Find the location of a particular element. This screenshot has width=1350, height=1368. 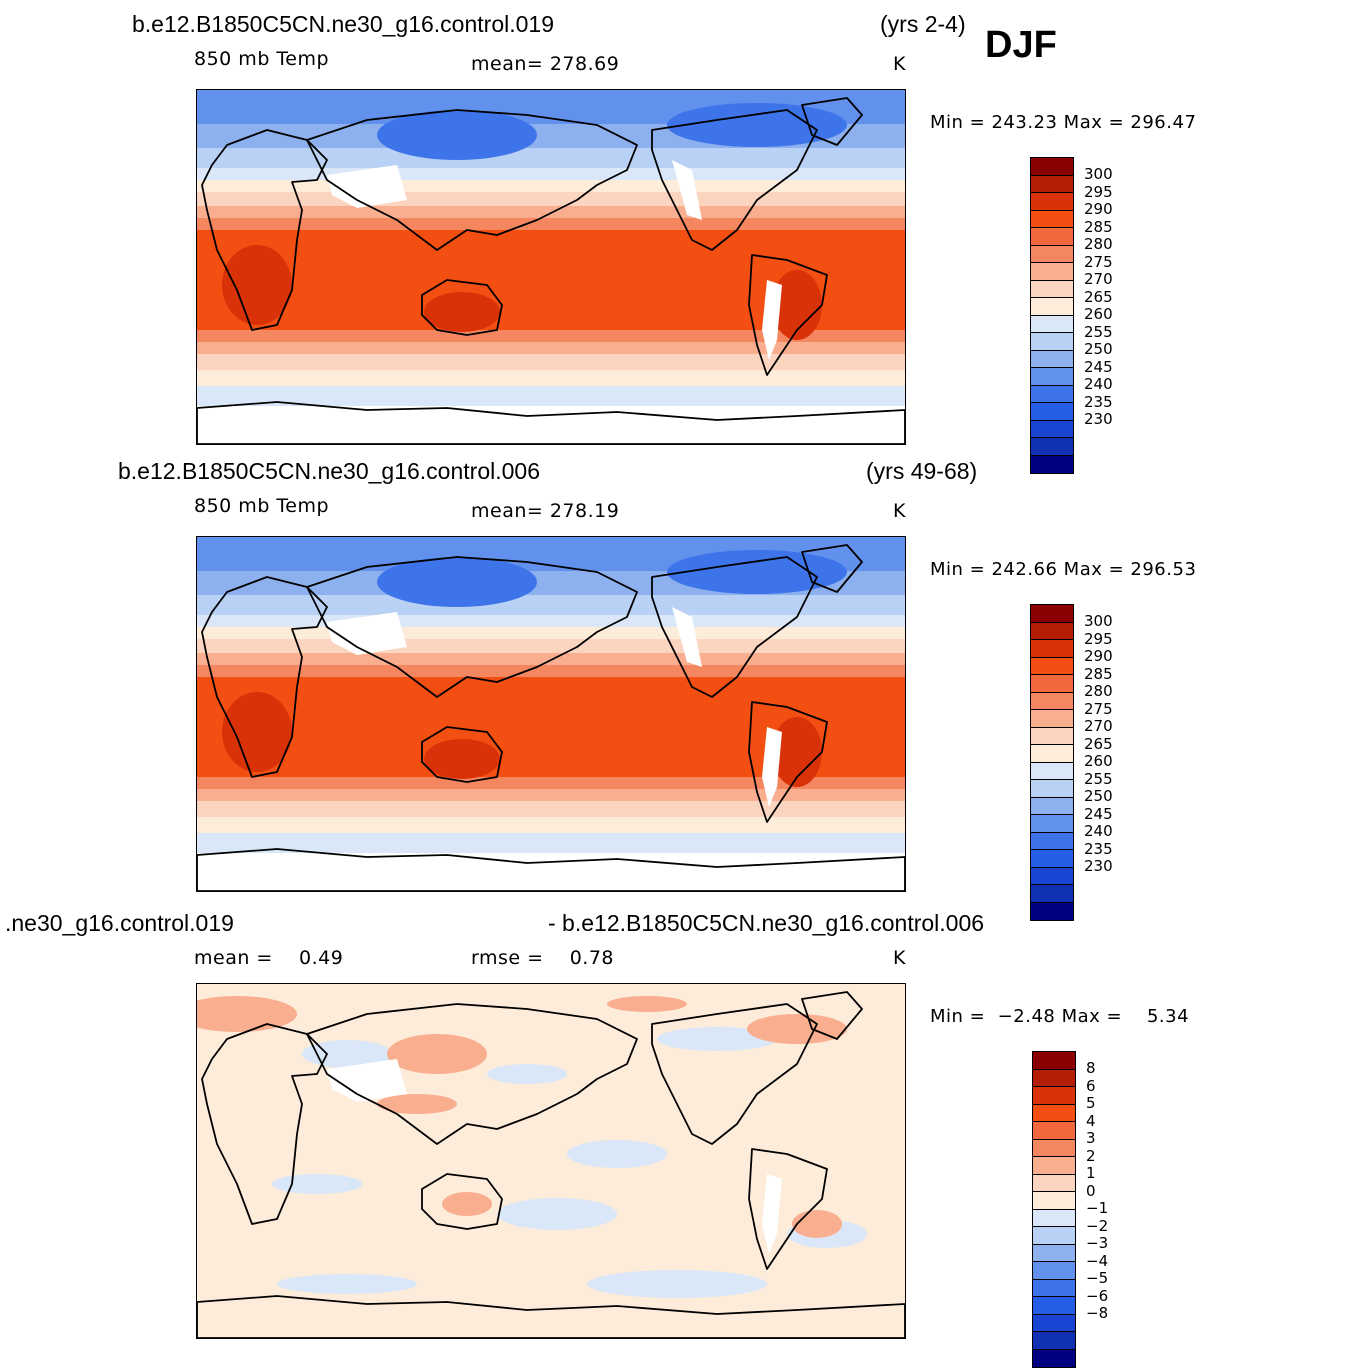

panel-bottom-colorbar is located at coordinates (1054, 1209).